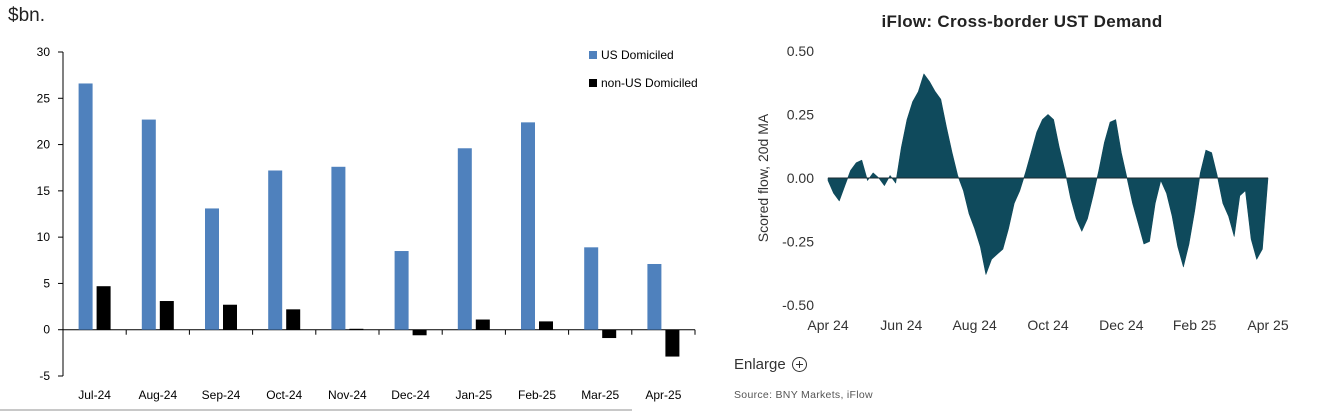 The height and width of the screenshot is (420, 1337). I want to click on y-tick-label: 15, so click(44, 191).